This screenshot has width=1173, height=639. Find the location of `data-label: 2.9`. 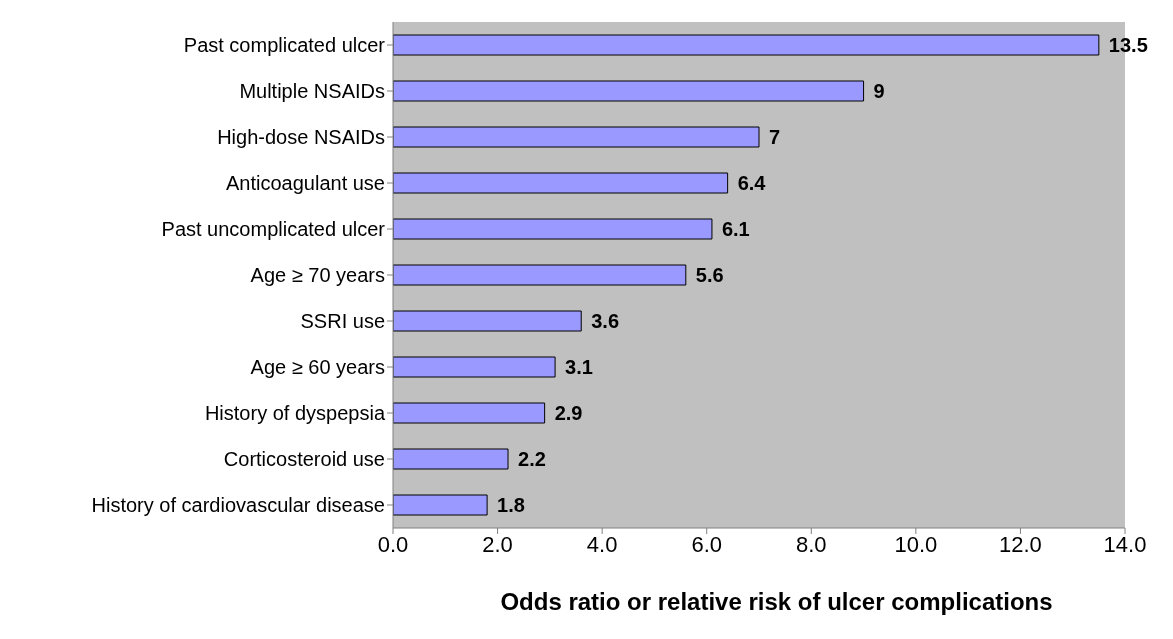

data-label: 2.9 is located at coordinates (568, 413).